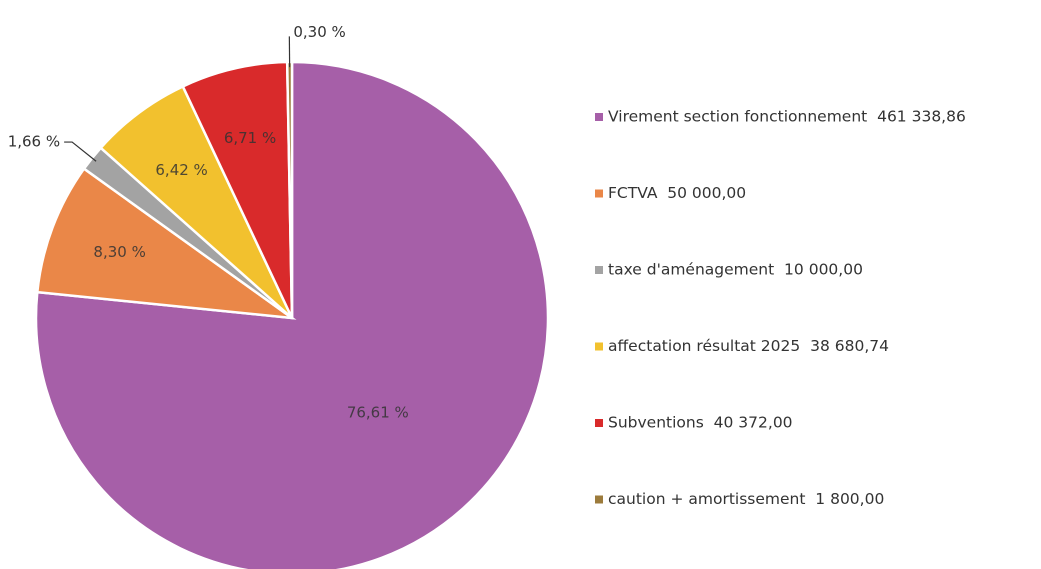 The width and height of the screenshot is (1041, 569). I want to click on legend-text: Subventions 40 372,00, so click(700, 423).